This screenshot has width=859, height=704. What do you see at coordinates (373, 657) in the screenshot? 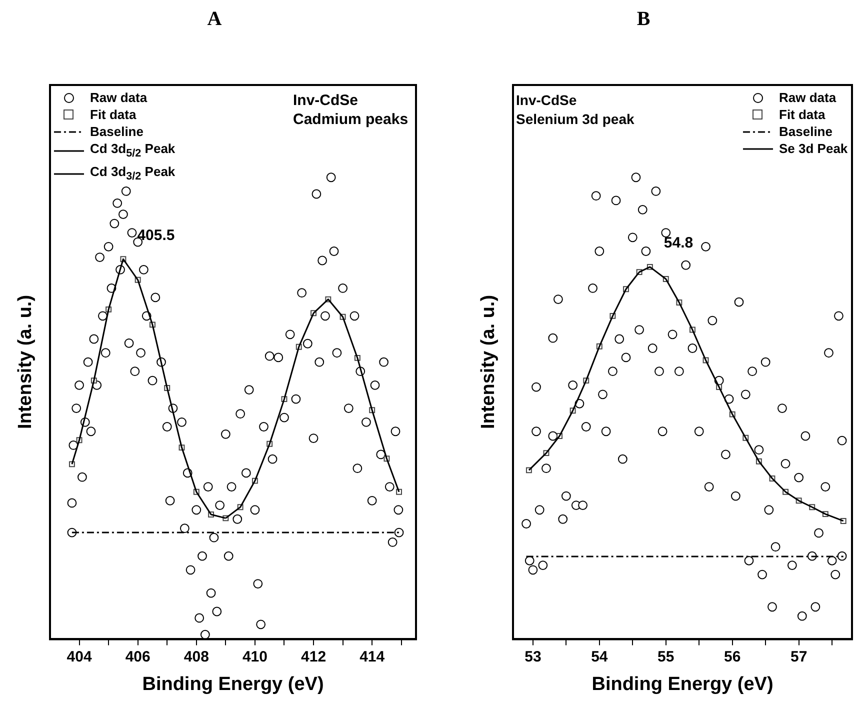
I see `x-tick-label: 414` at bounding box center [373, 657].